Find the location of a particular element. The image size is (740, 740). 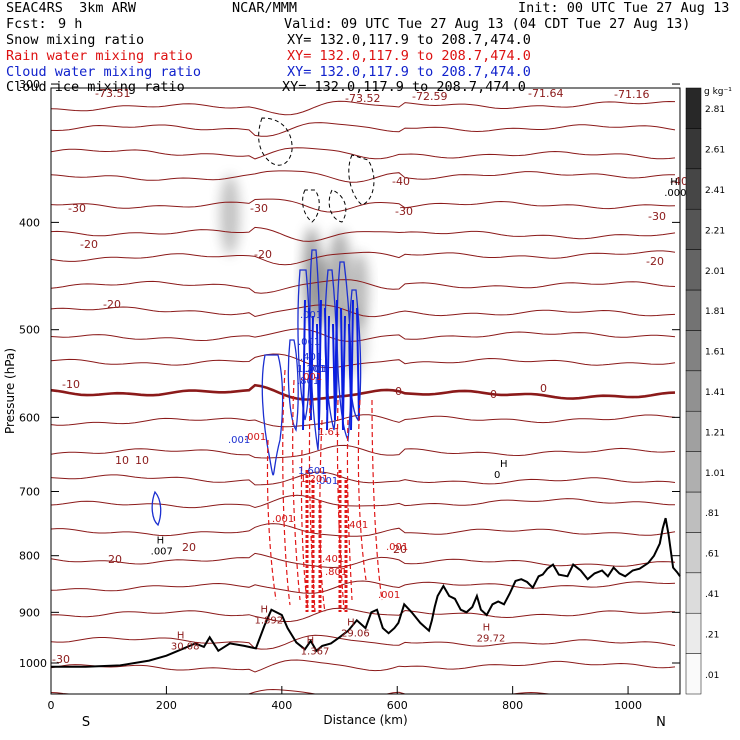

y-tick-label: 1000 is located at coordinates (33, 663).